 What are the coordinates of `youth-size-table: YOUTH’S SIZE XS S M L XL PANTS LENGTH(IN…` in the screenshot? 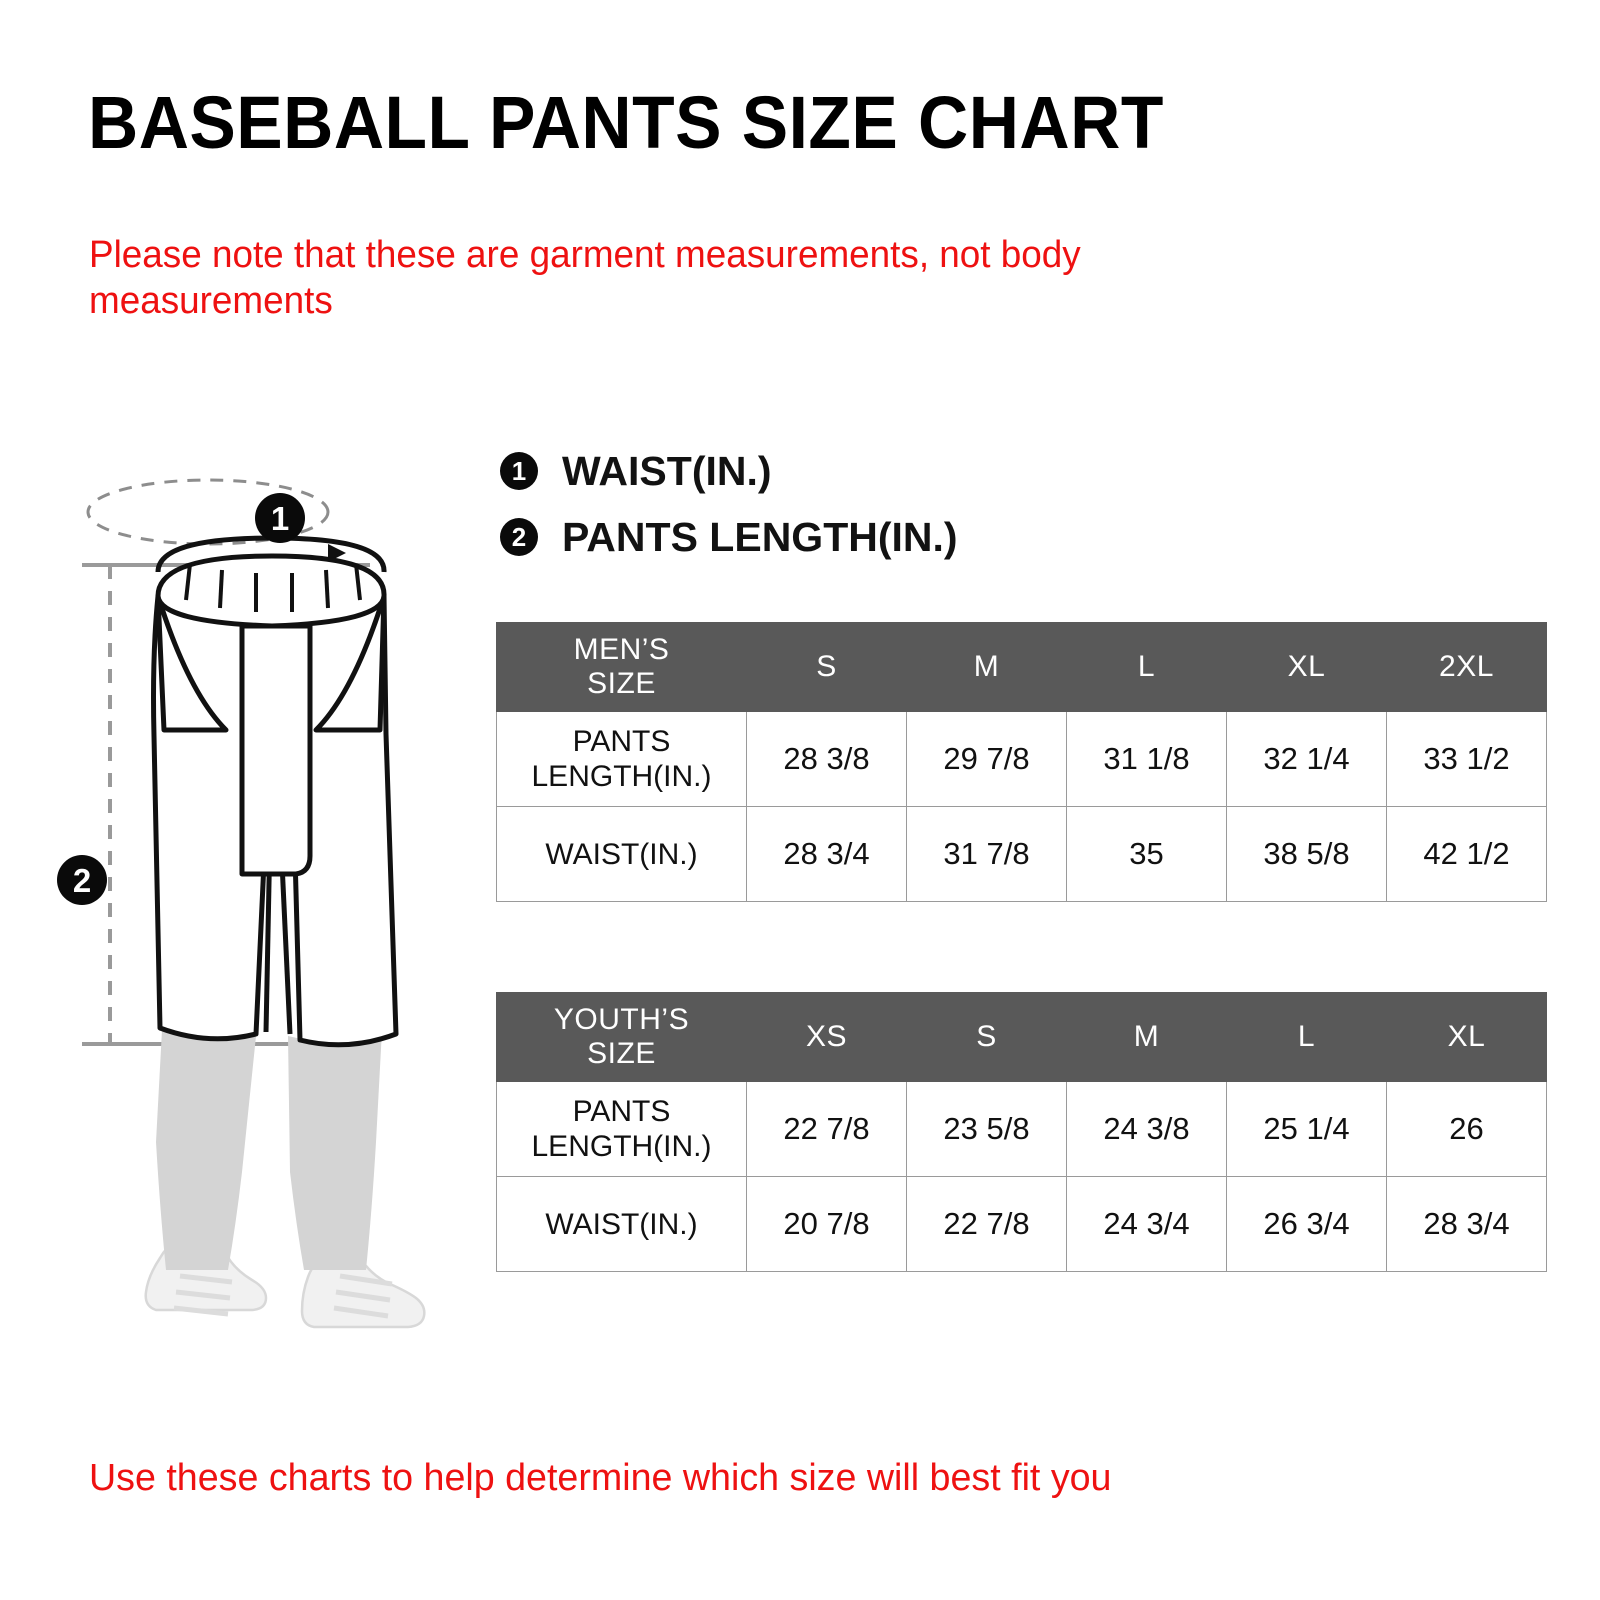 It's located at (1021, 1132).